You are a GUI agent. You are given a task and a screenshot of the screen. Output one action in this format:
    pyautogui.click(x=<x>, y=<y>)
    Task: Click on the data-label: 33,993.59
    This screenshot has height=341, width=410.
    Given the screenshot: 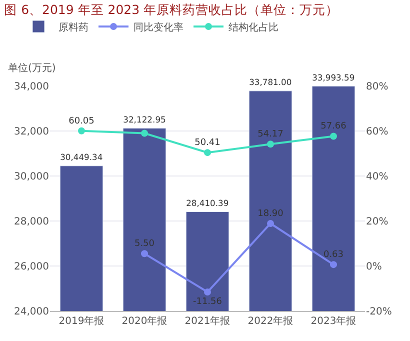 What is the action you would take?
    pyautogui.click(x=333, y=77)
    